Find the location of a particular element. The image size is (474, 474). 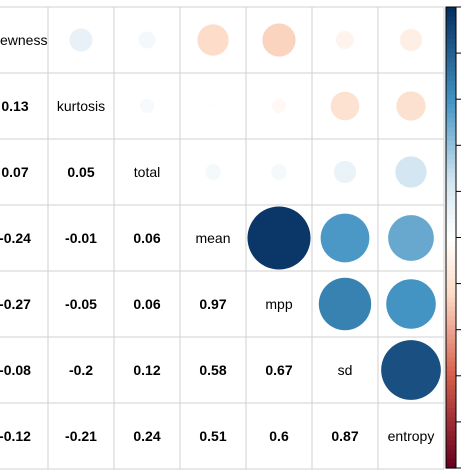

corr-circle-mean-mpp is located at coordinates (279, 238).